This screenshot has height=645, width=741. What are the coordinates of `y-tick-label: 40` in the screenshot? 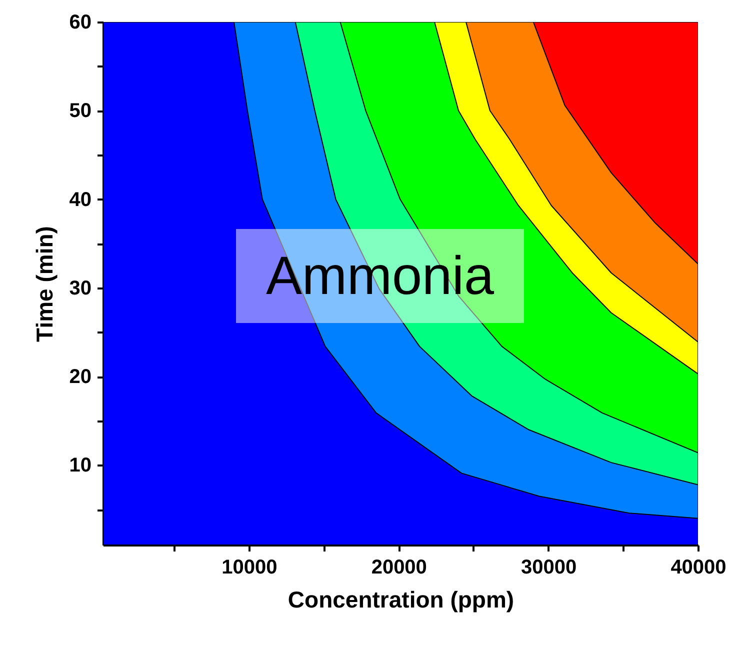 It's located at (80, 199).